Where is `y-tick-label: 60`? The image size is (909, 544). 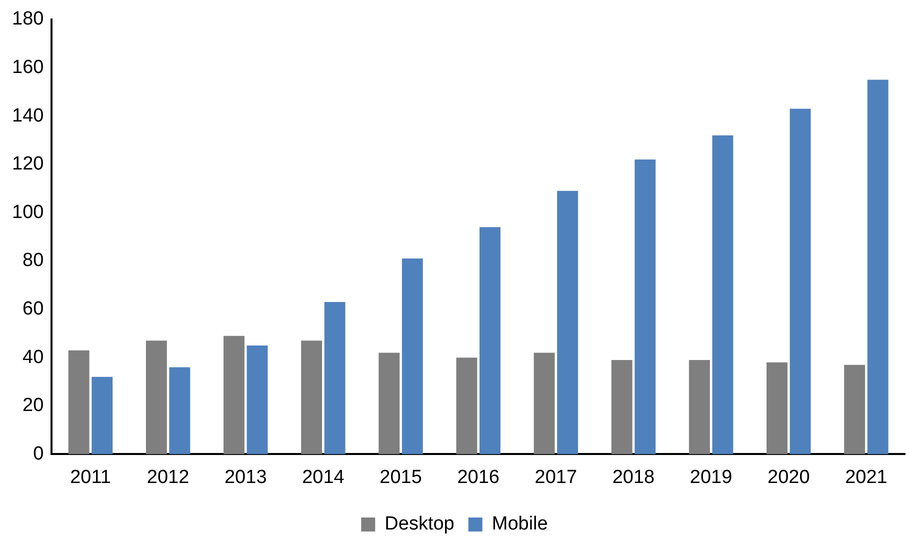 y-tick-label: 60 is located at coordinates (33, 309).